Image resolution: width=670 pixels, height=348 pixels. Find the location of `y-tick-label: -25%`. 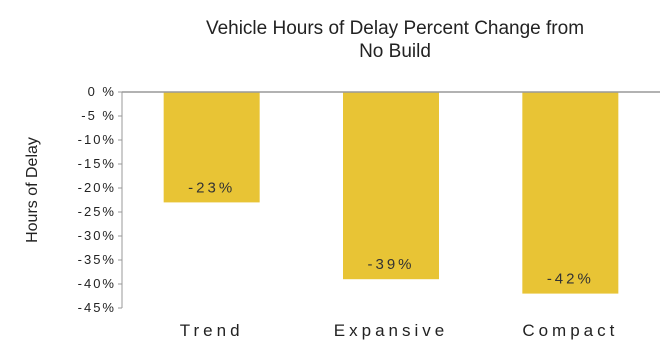

y-tick-label: -25% is located at coordinates (97, 211).